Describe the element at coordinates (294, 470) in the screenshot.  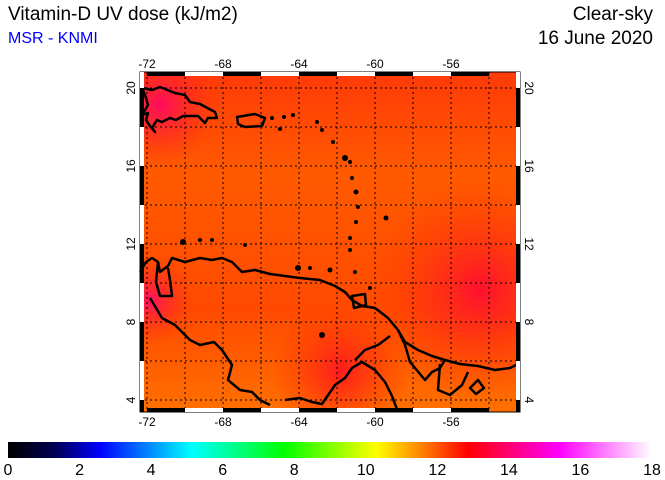
I see `colorbar-label: 8` at that location.